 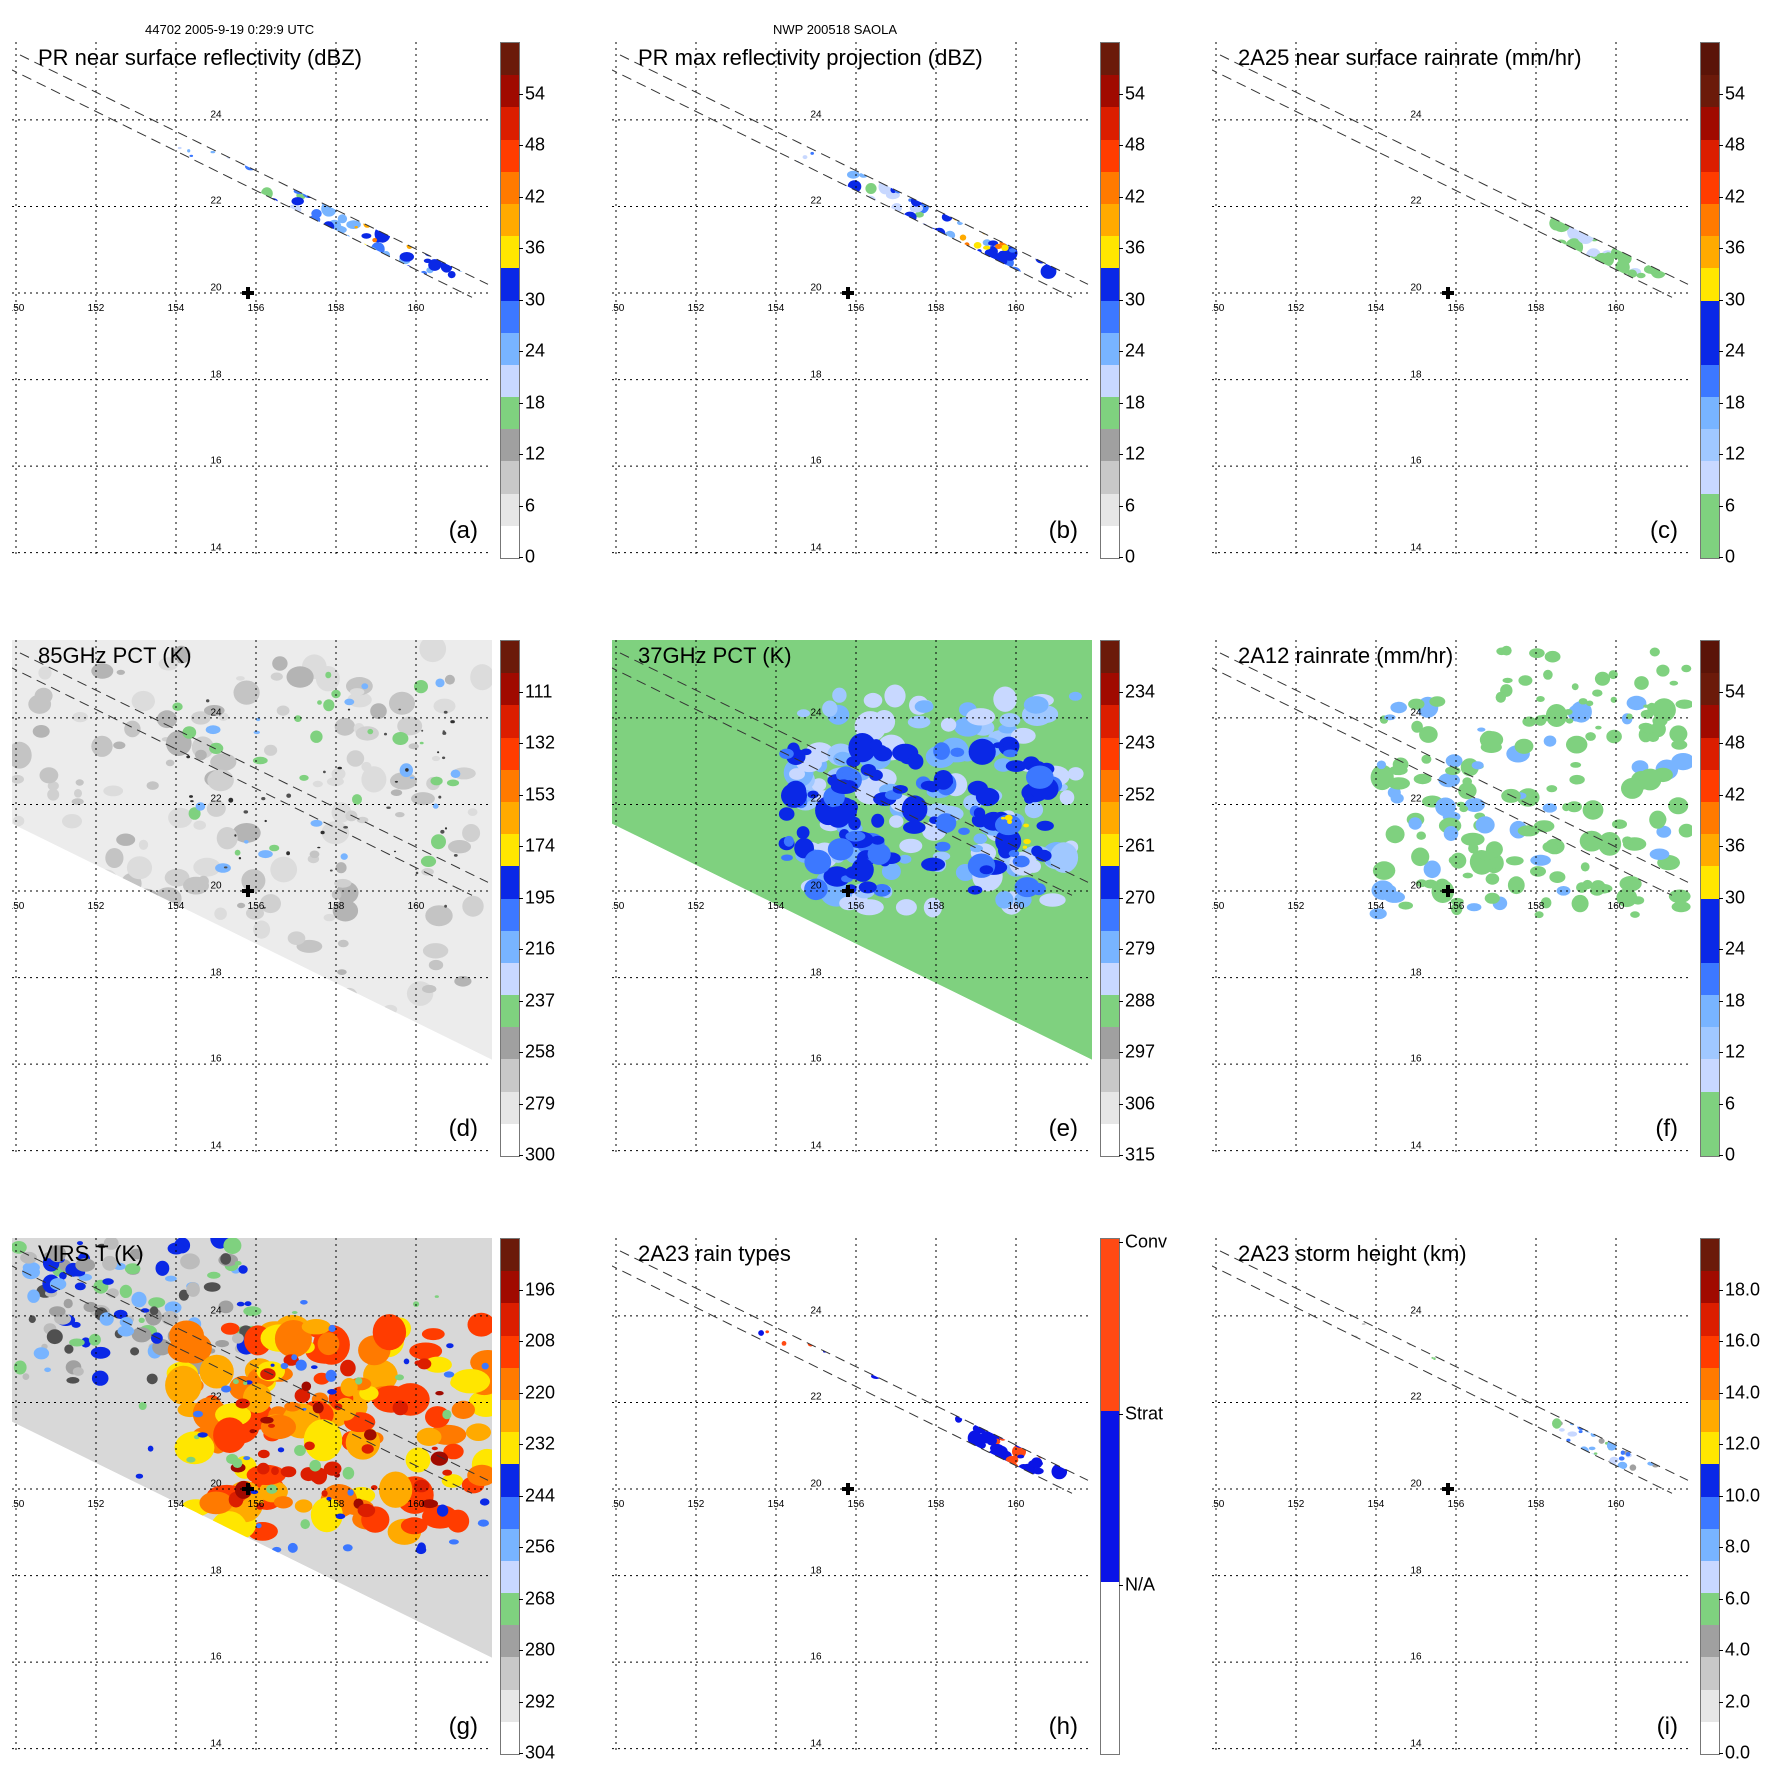 What do you see at coordinates (852, 897) in the screenshot?
I see `graticule` at bounding box center [852, 897].